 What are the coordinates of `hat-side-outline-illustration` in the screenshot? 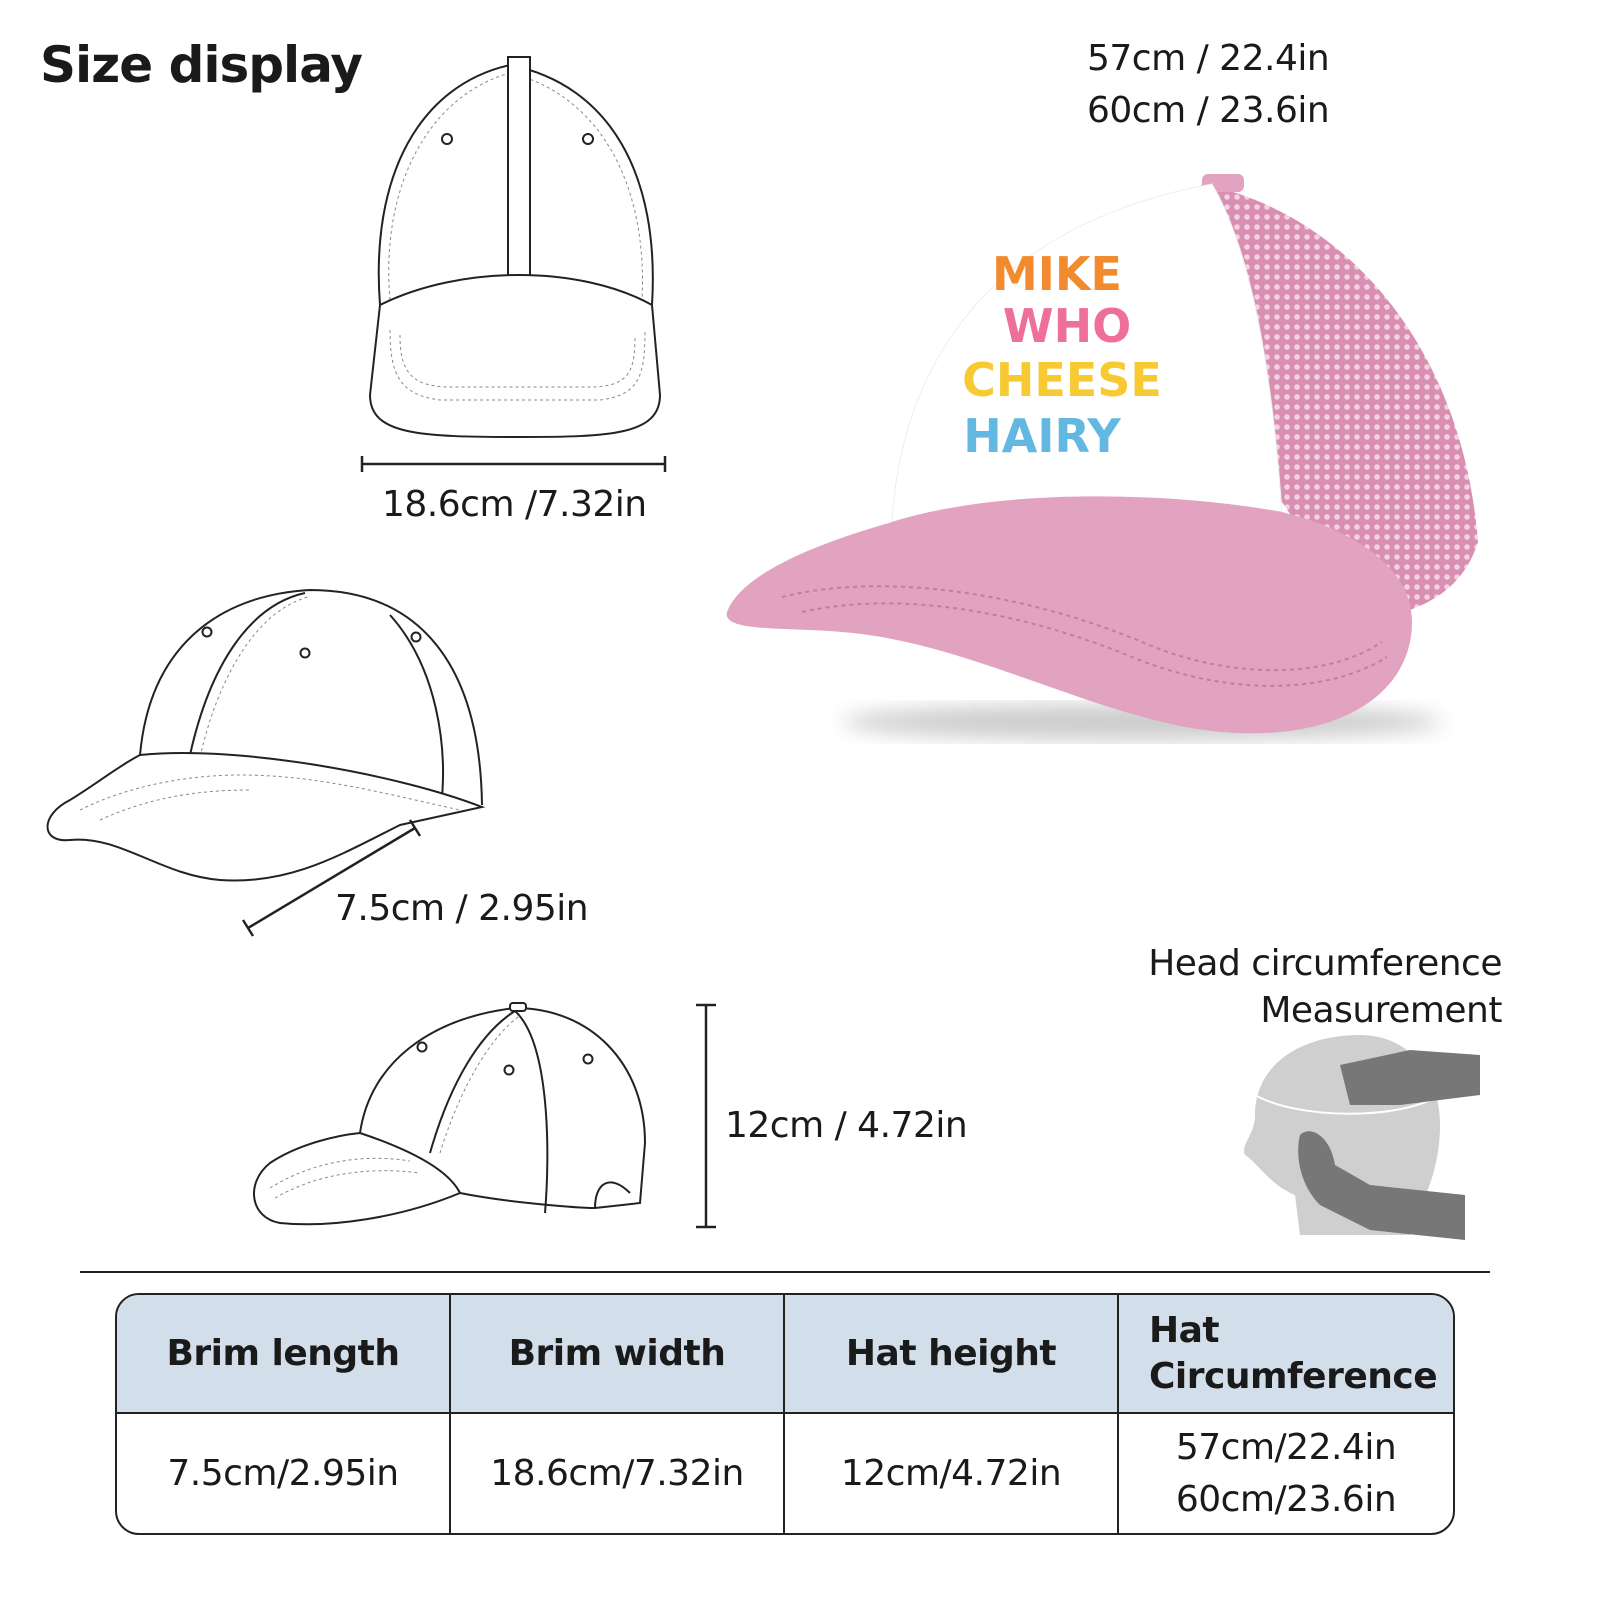 It's located at (450, 1114).